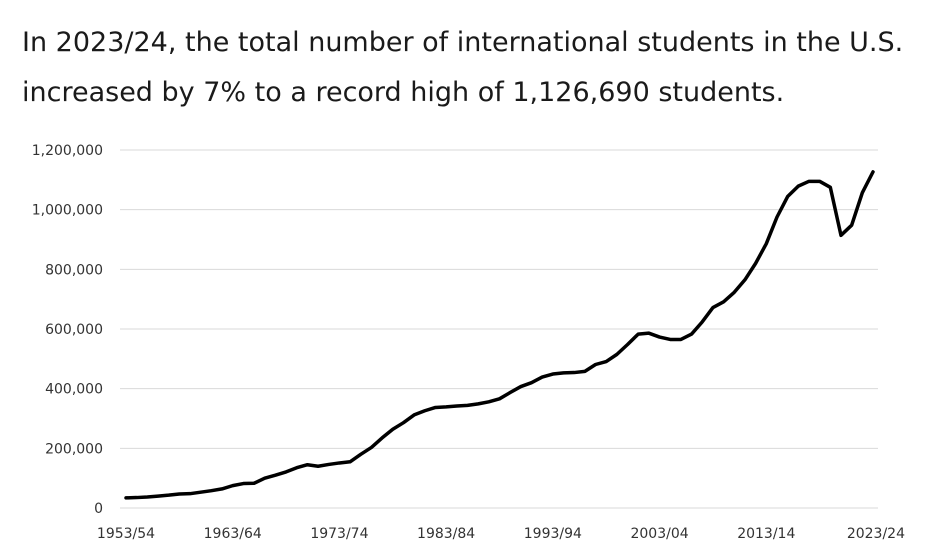  I want to click on x-tick-label: 1973/74, so click(339, 534).